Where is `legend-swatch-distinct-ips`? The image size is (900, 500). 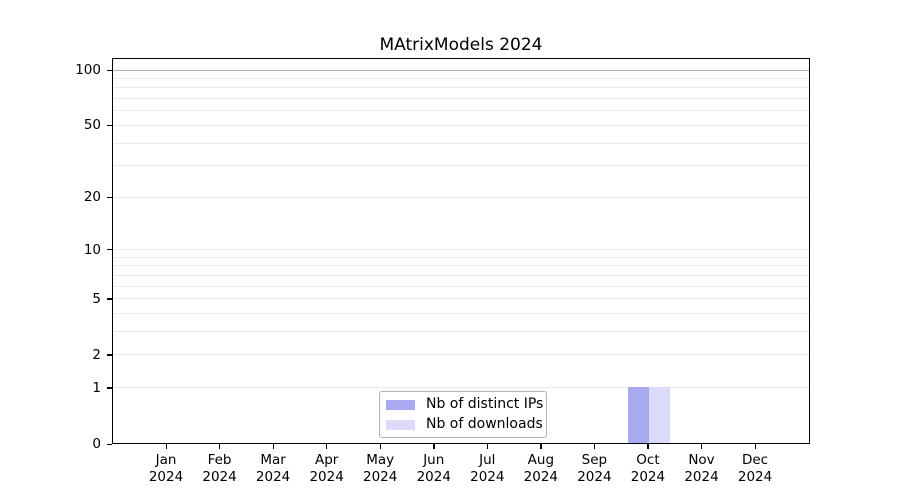 legend-swatch-distinct-ips is located at coordinates (400, 404).